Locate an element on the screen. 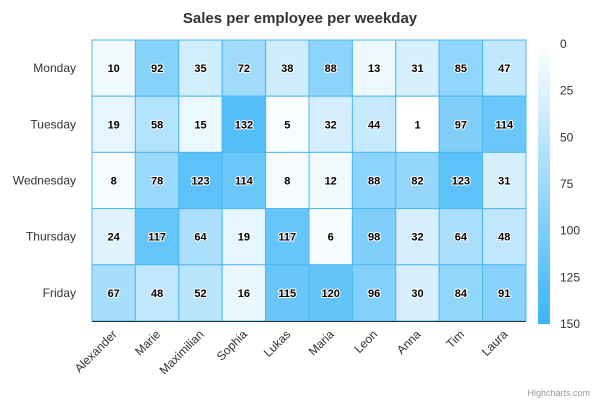  cell-value-label: 8 is located at coordinates (114, 182).